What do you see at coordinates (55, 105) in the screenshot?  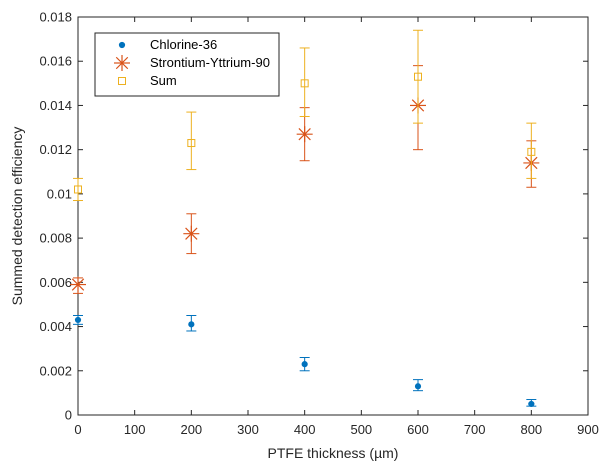 I see `y-tick-label: 0.014` at bounding box center [55, 105].